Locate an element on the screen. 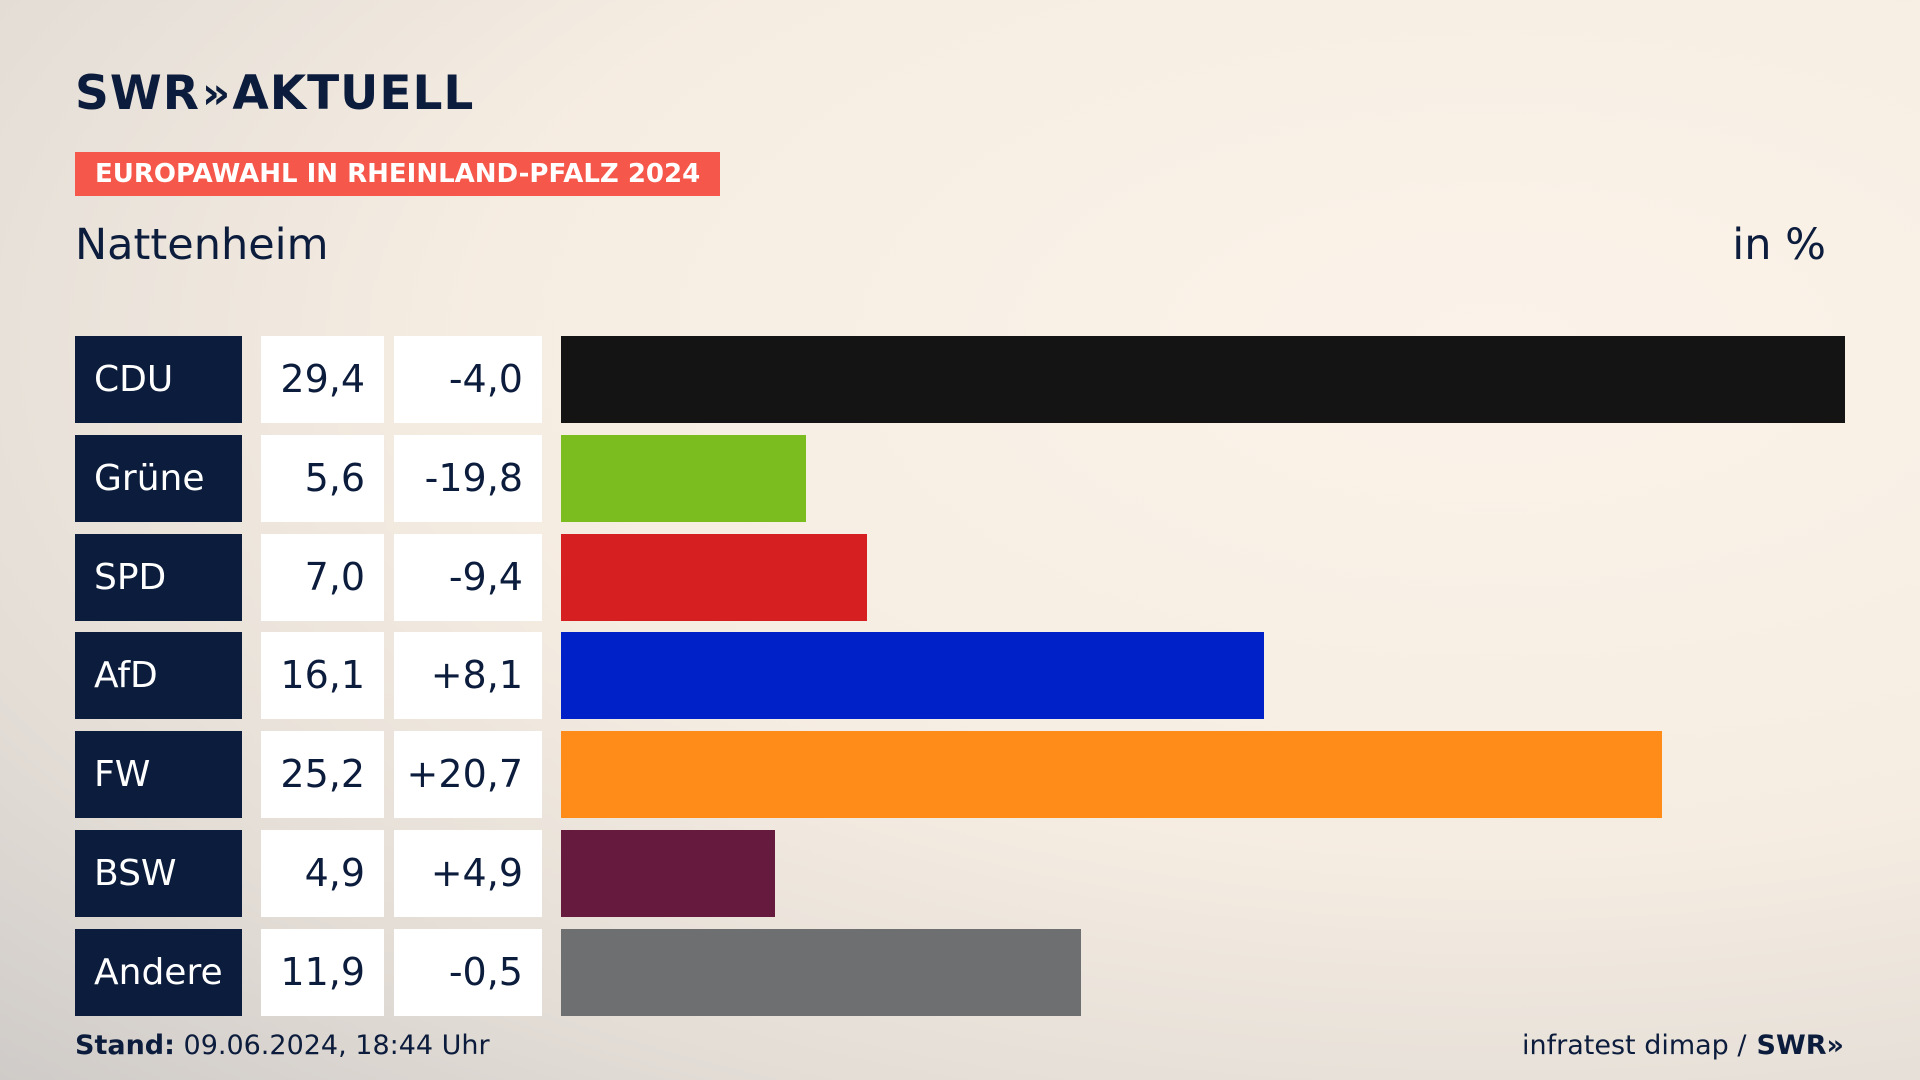 This screenshot has width=1920, height=1080. source-brand: SWR» is located at coordinates (1800, 1045).